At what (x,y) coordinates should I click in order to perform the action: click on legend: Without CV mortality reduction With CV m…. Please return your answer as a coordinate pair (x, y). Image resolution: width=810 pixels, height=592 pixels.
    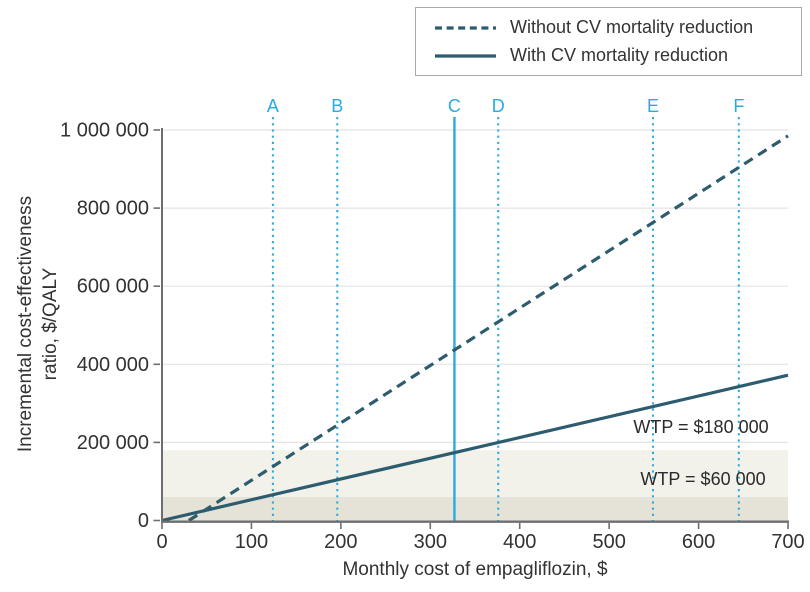
    Looking at the image, I should click on (608, 41).